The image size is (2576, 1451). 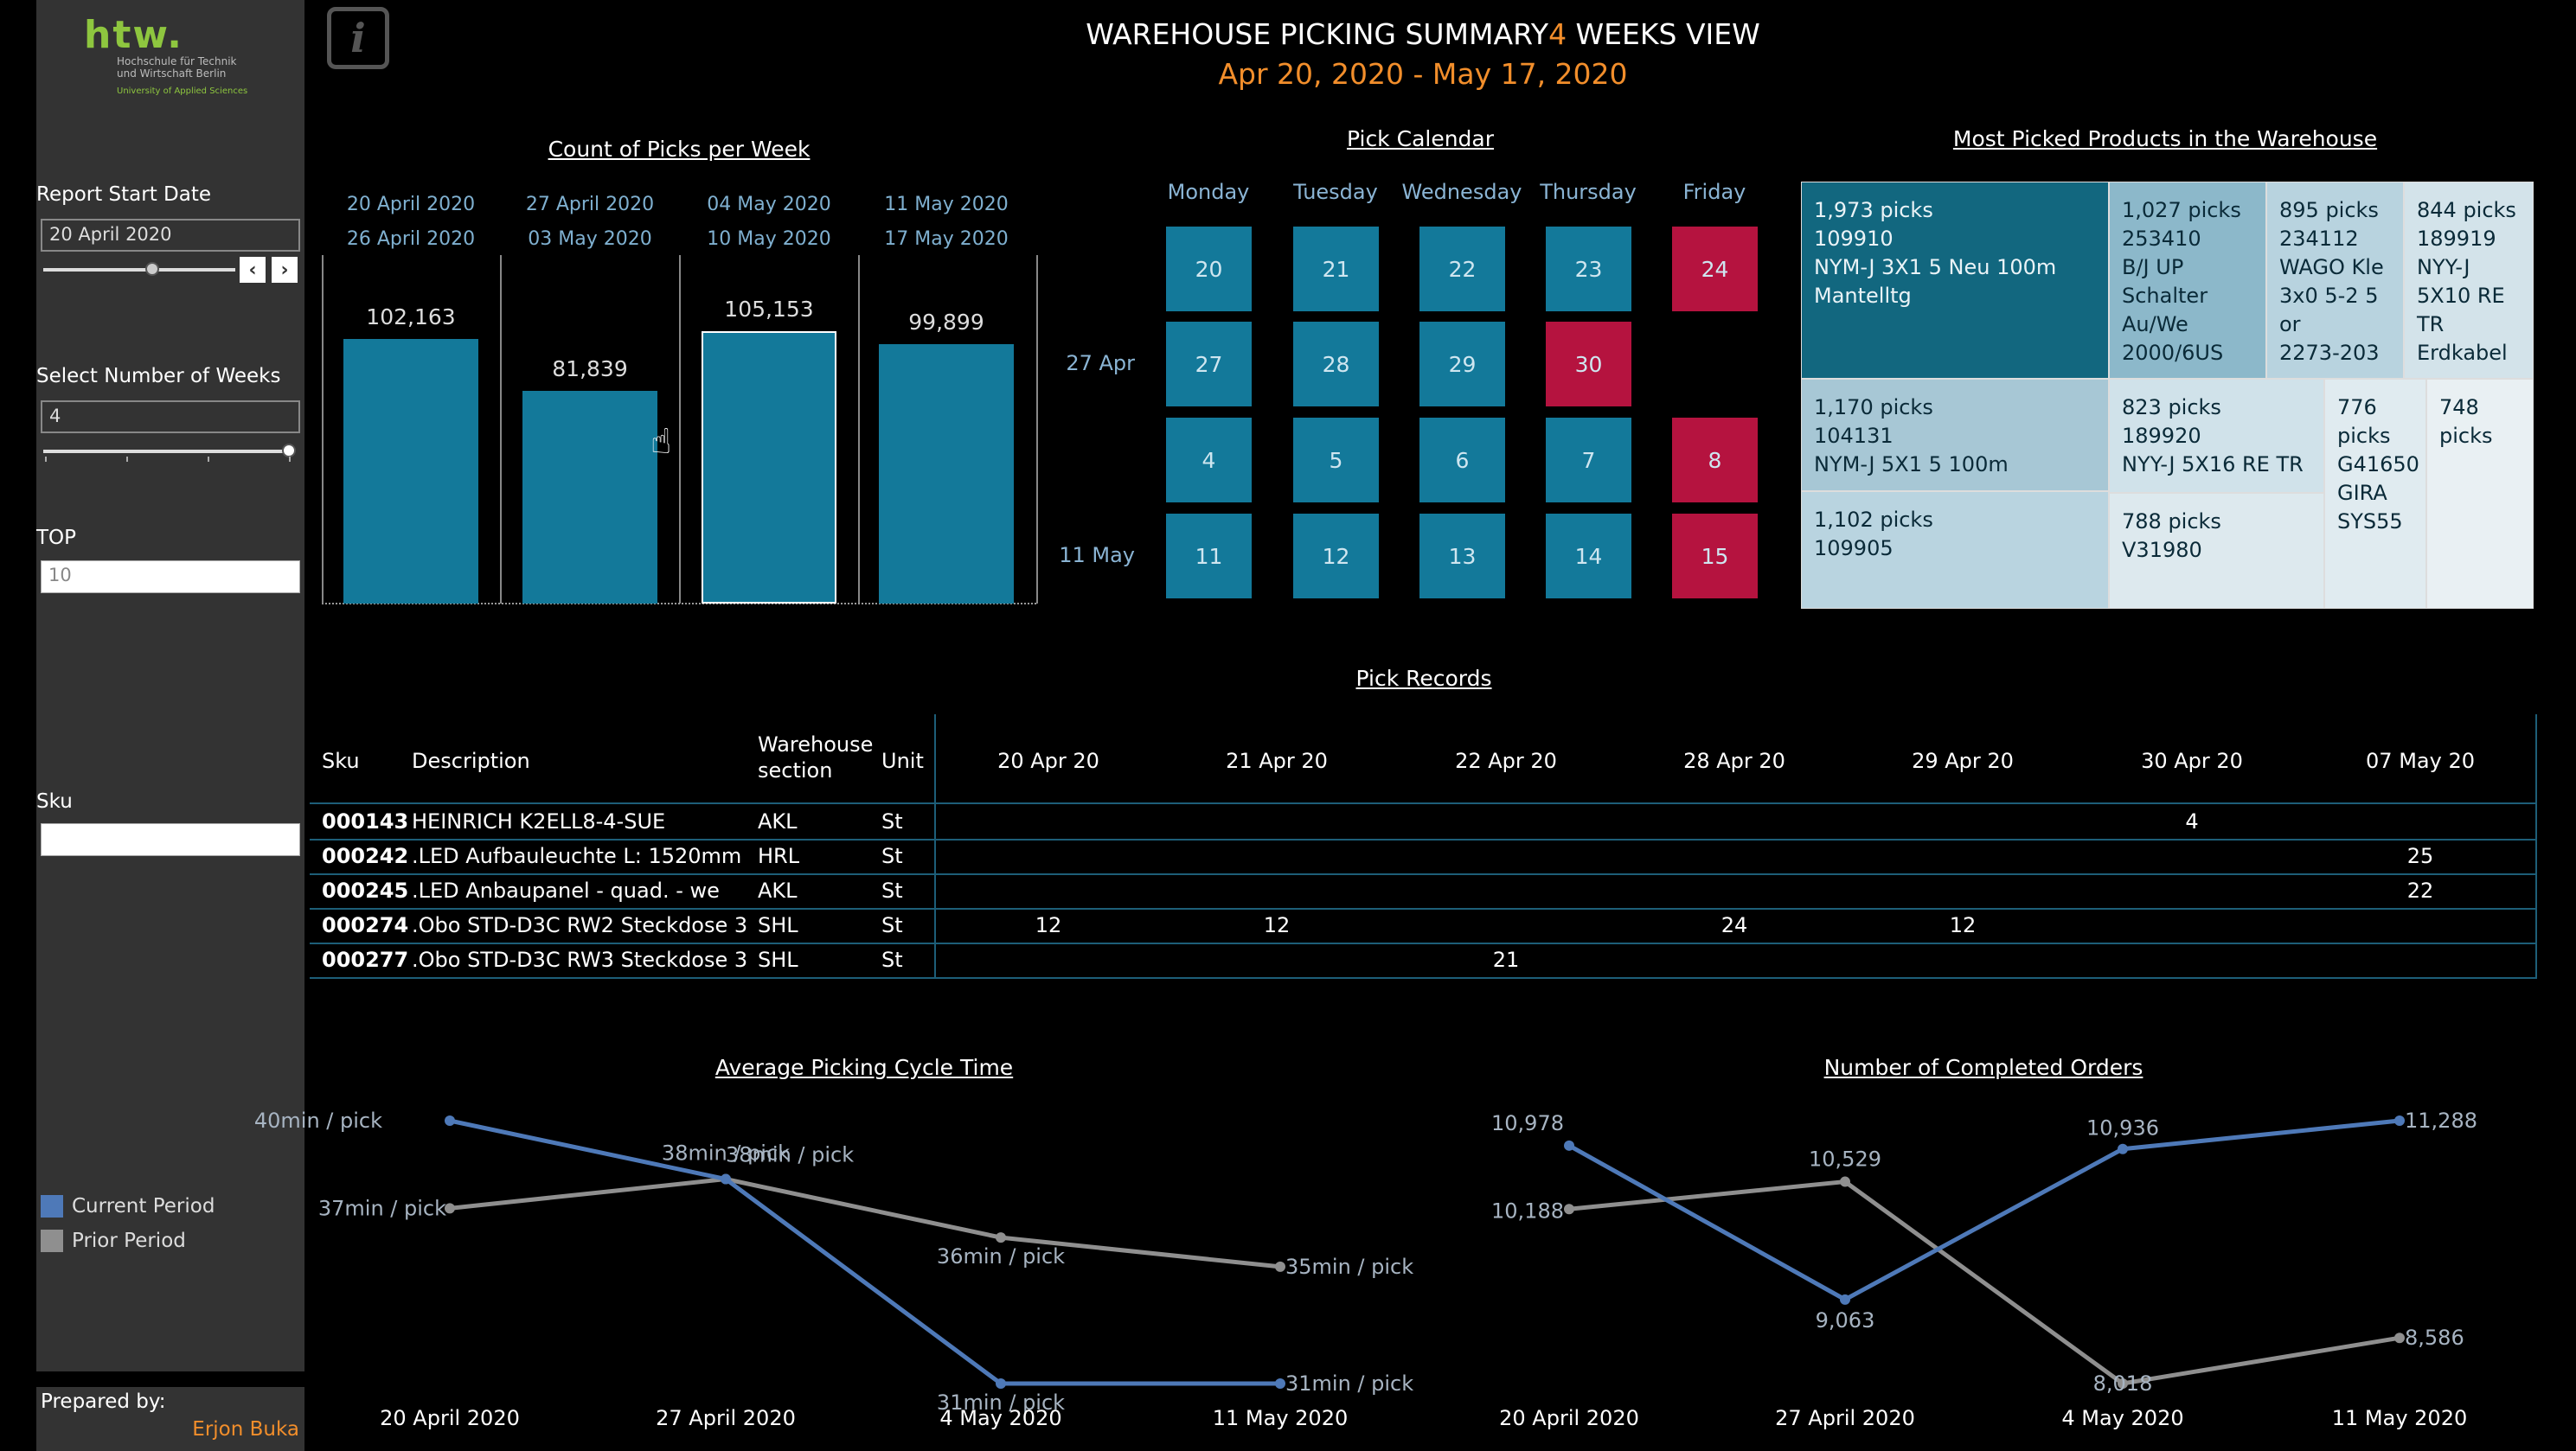 I want to click on prepared-label: Prepared by:, so click(x=103, y=1401).